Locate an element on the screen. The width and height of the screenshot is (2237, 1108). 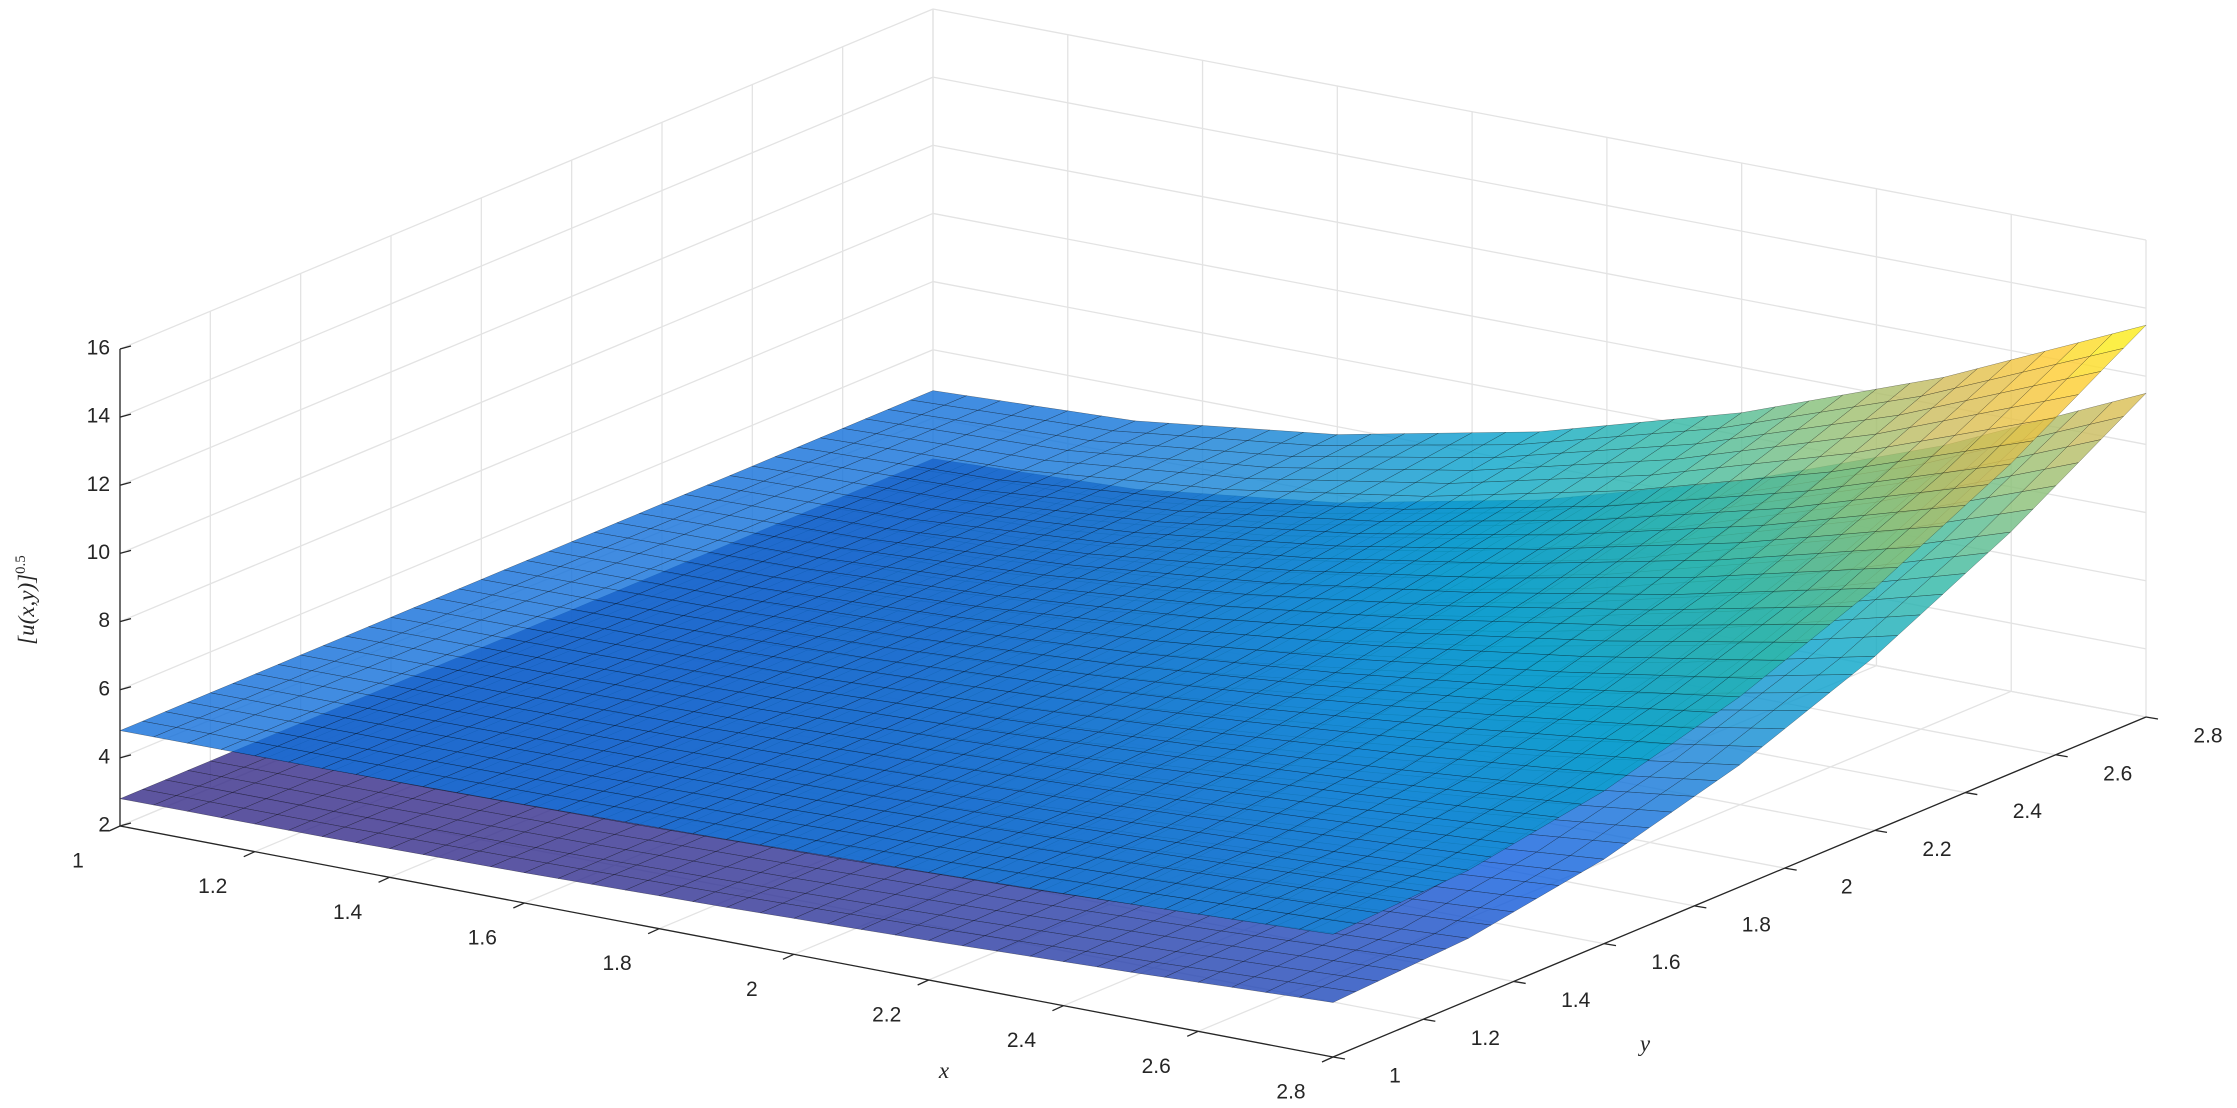
x-tick-label: 1.4 is located at coordinates (348, 912).